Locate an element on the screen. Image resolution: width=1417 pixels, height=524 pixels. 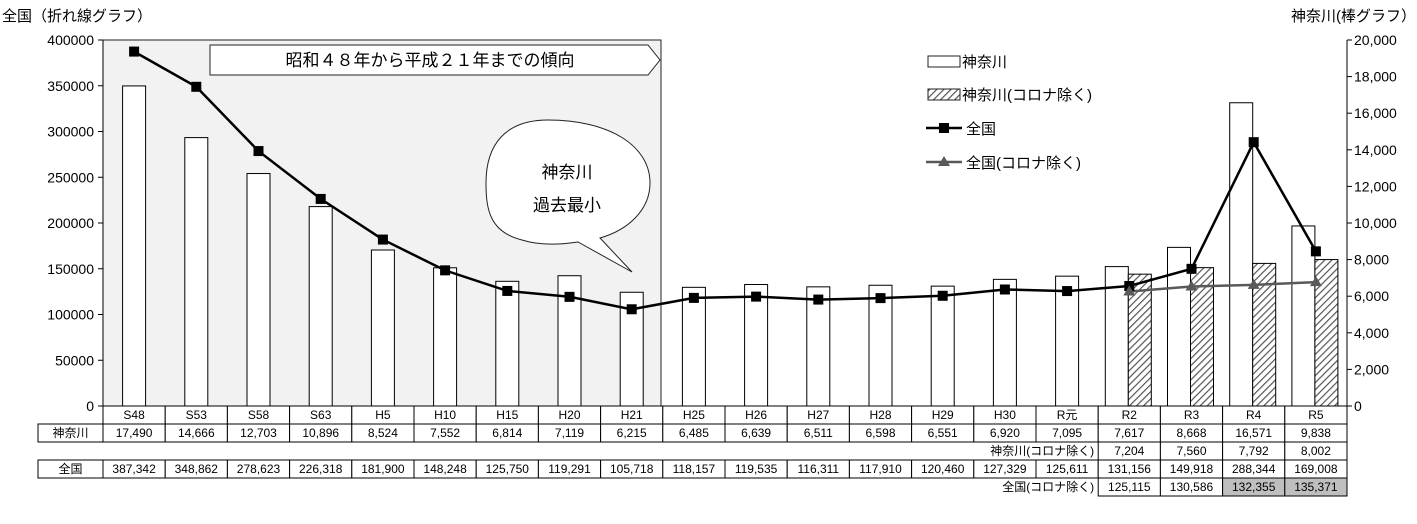
table-value: 8,668 is located at coordinates (1191, 433).